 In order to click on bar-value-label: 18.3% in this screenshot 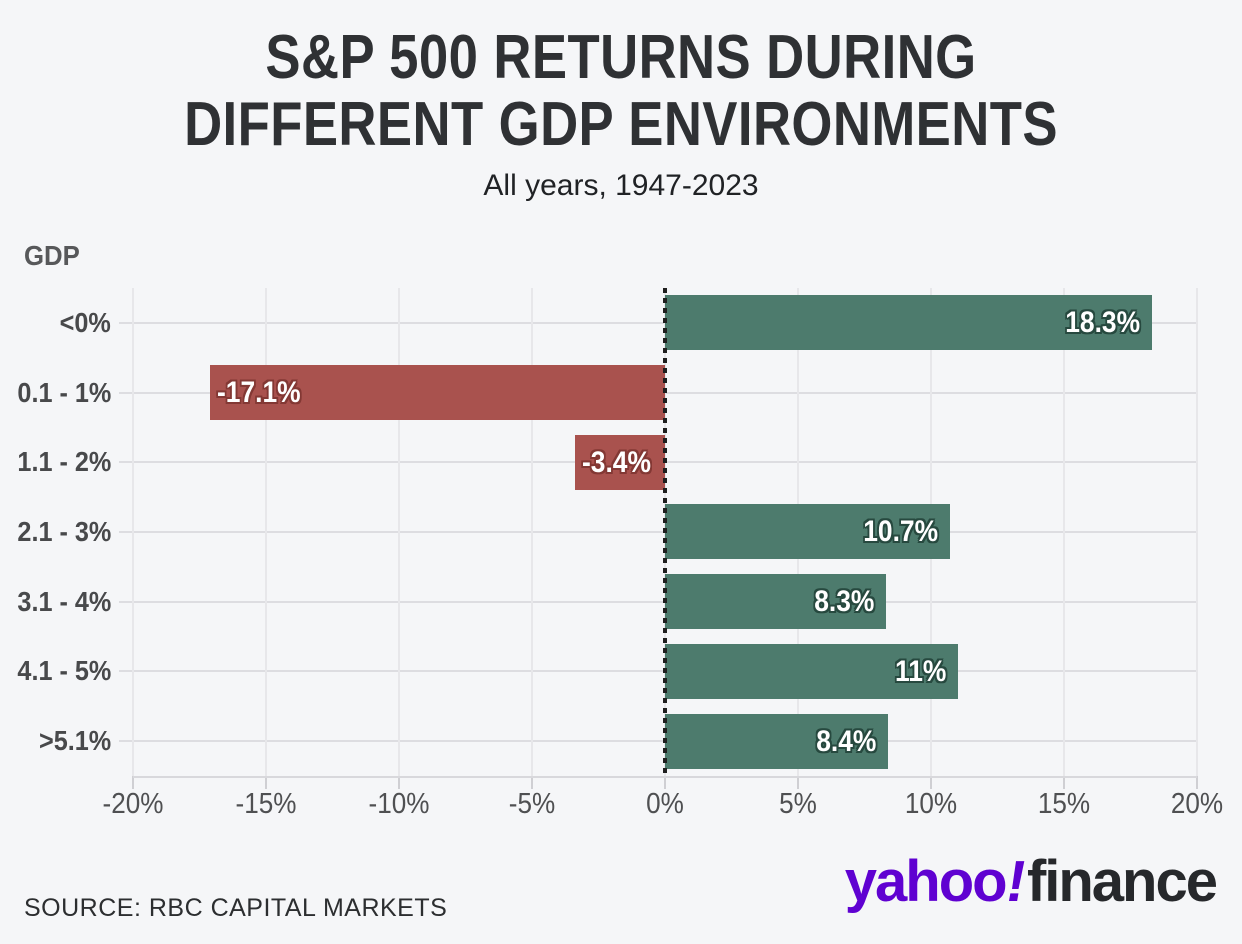, I will do `click(1102, 322)`.